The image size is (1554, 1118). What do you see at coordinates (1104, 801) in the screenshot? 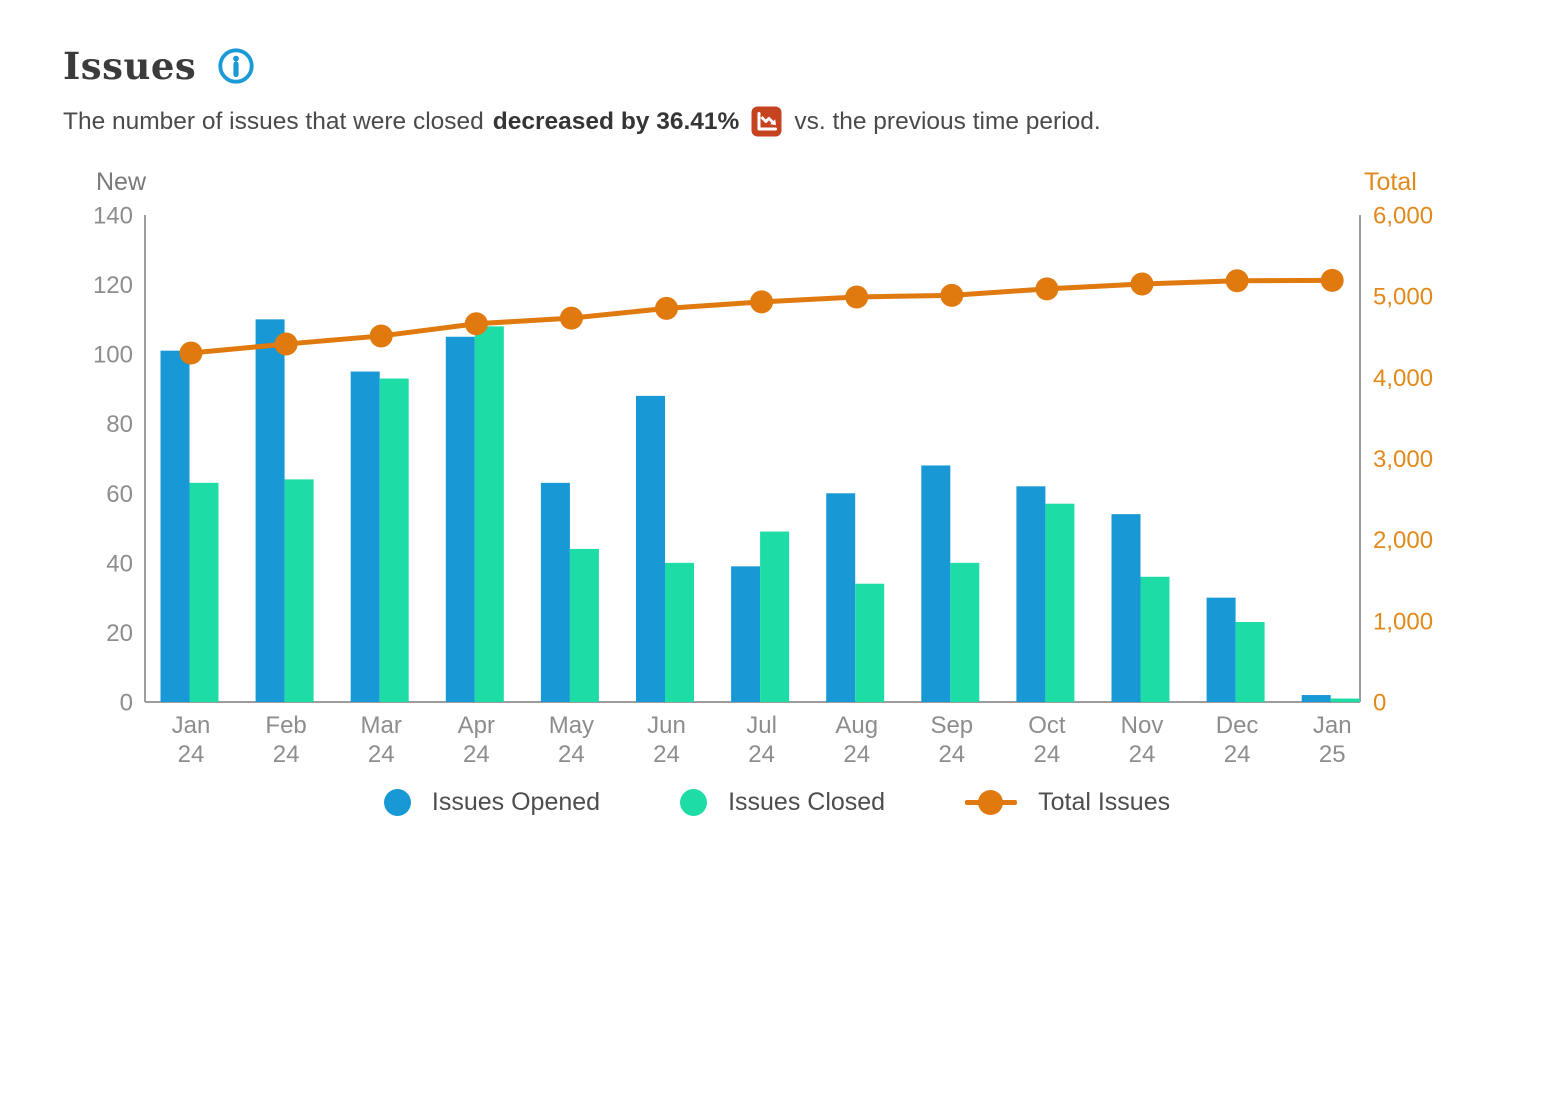
I see `legend-label-total-issues: Total Issues` at bounding box center [1104, 801].